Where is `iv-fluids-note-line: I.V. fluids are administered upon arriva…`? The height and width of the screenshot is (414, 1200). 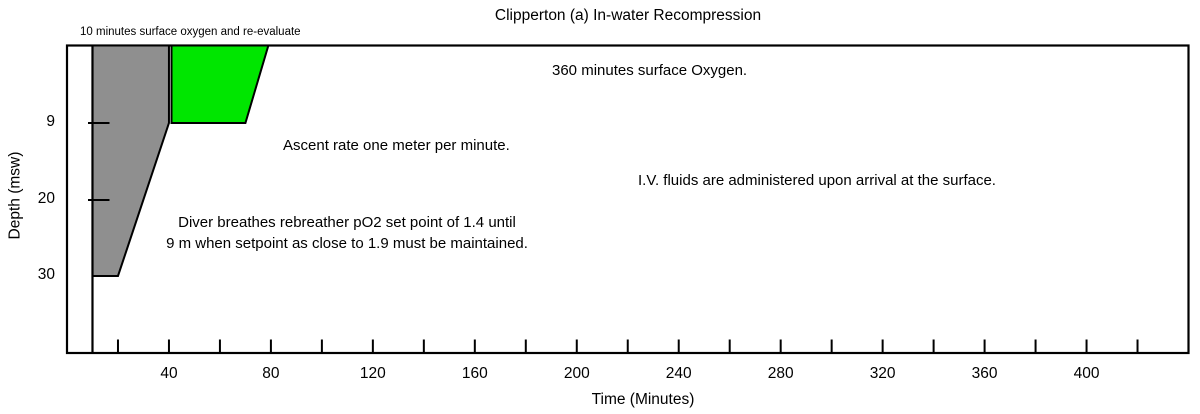 iv-fluids-note-line: I.V. fluids are administered upon arriva… is located at coordinates (817, 180).